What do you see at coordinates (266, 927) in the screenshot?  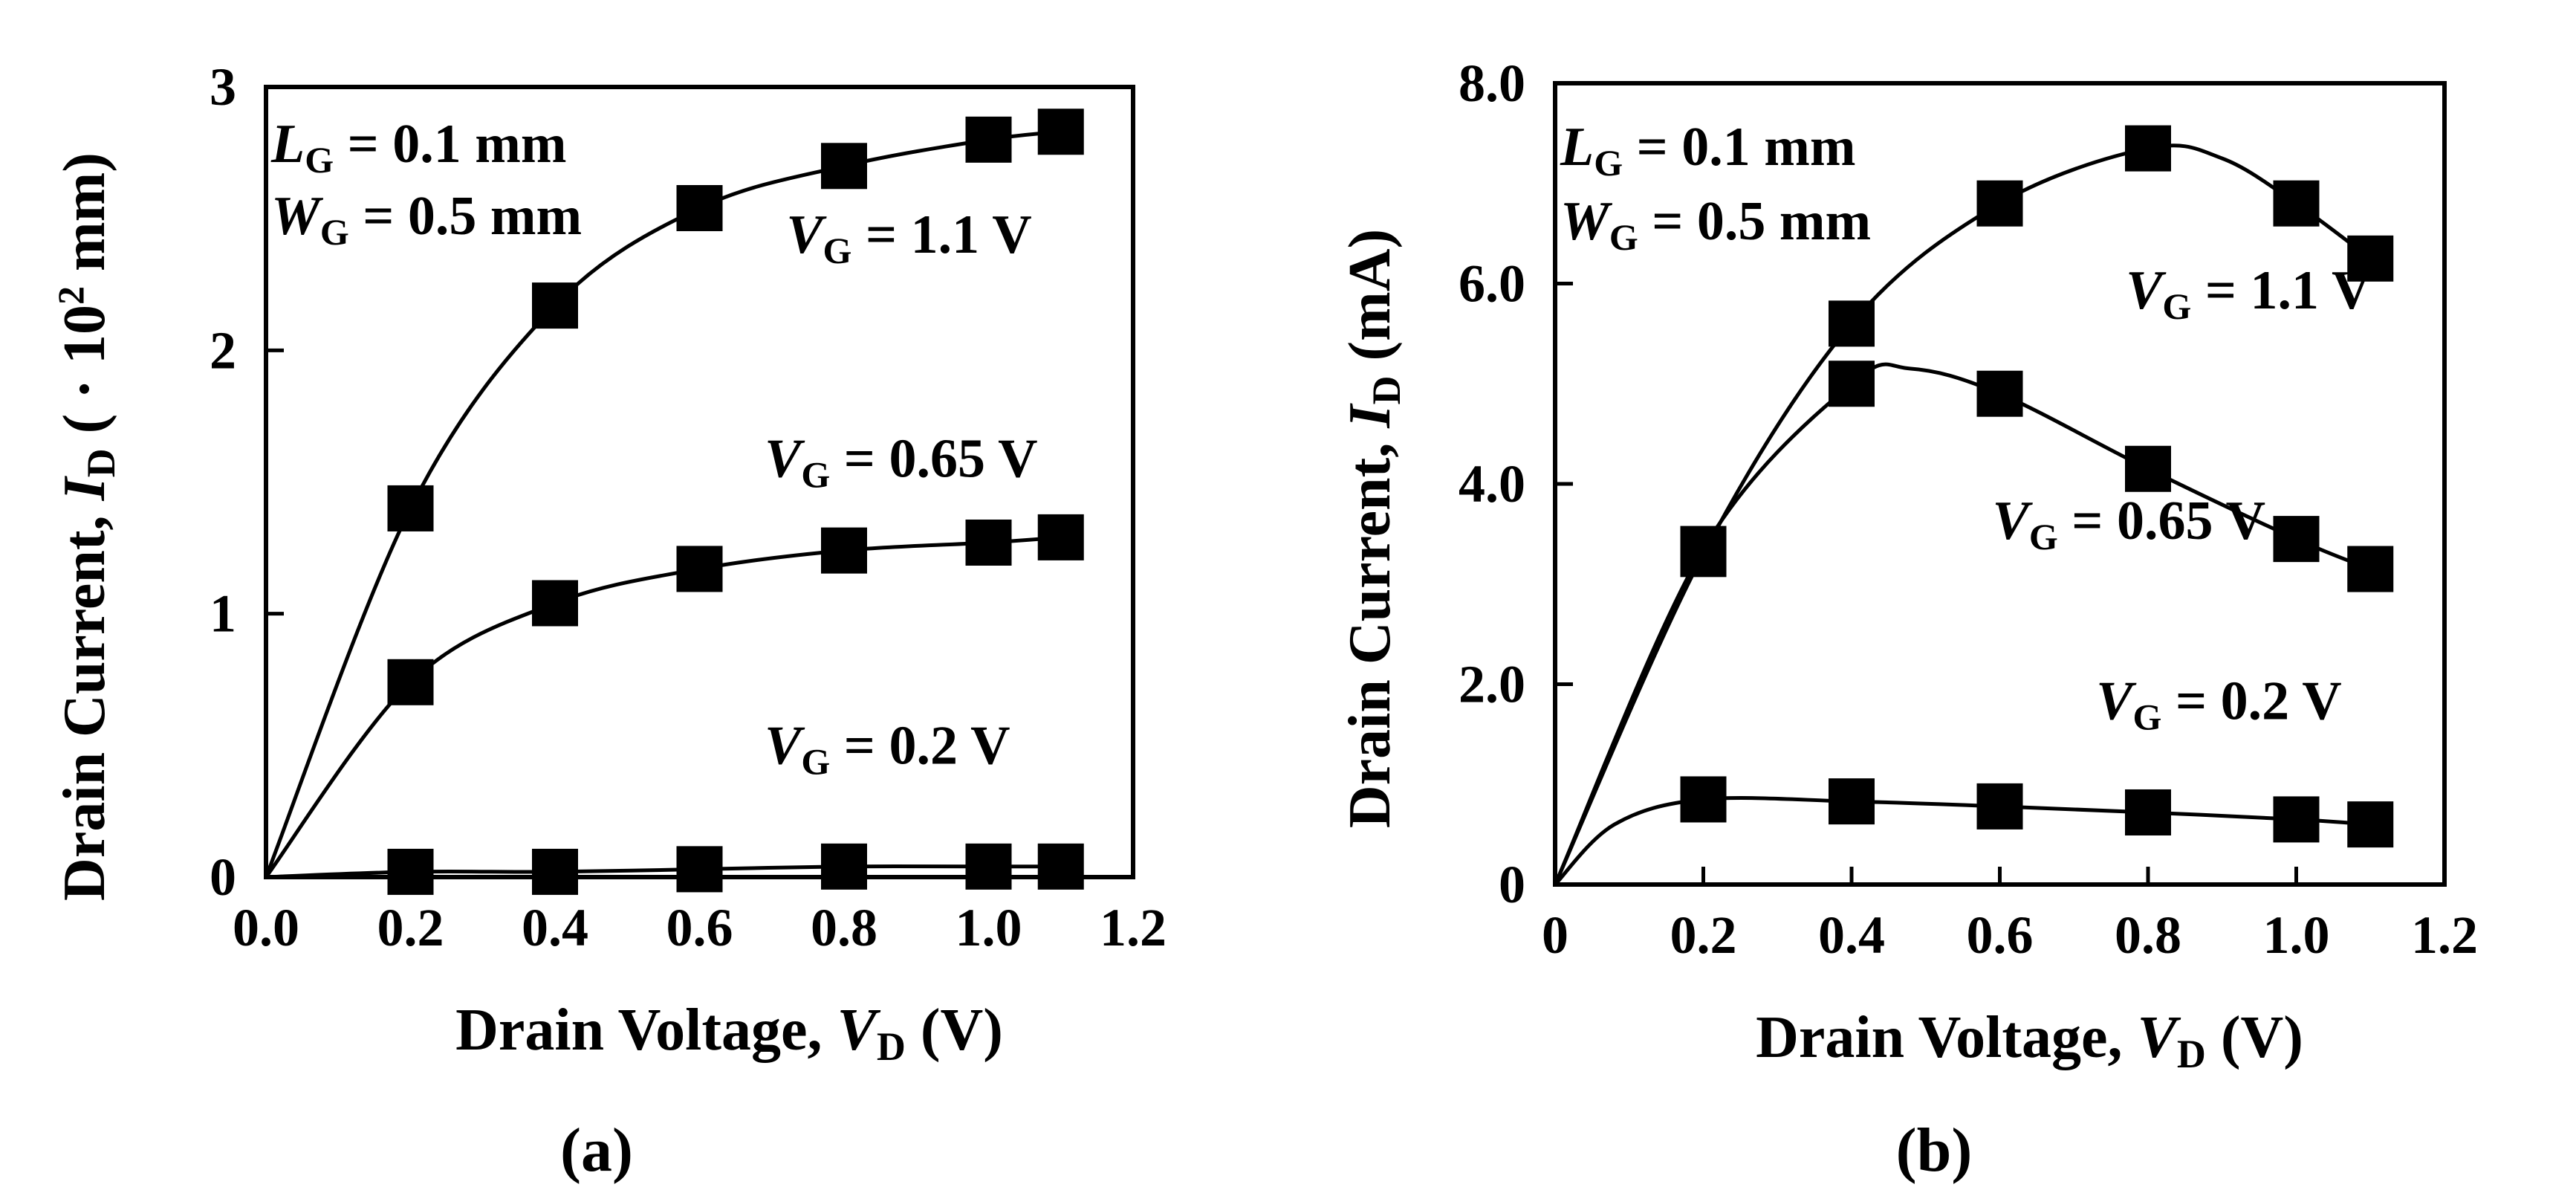 I see `x-tick-label: 0.0` at bounding box center [266, 927].